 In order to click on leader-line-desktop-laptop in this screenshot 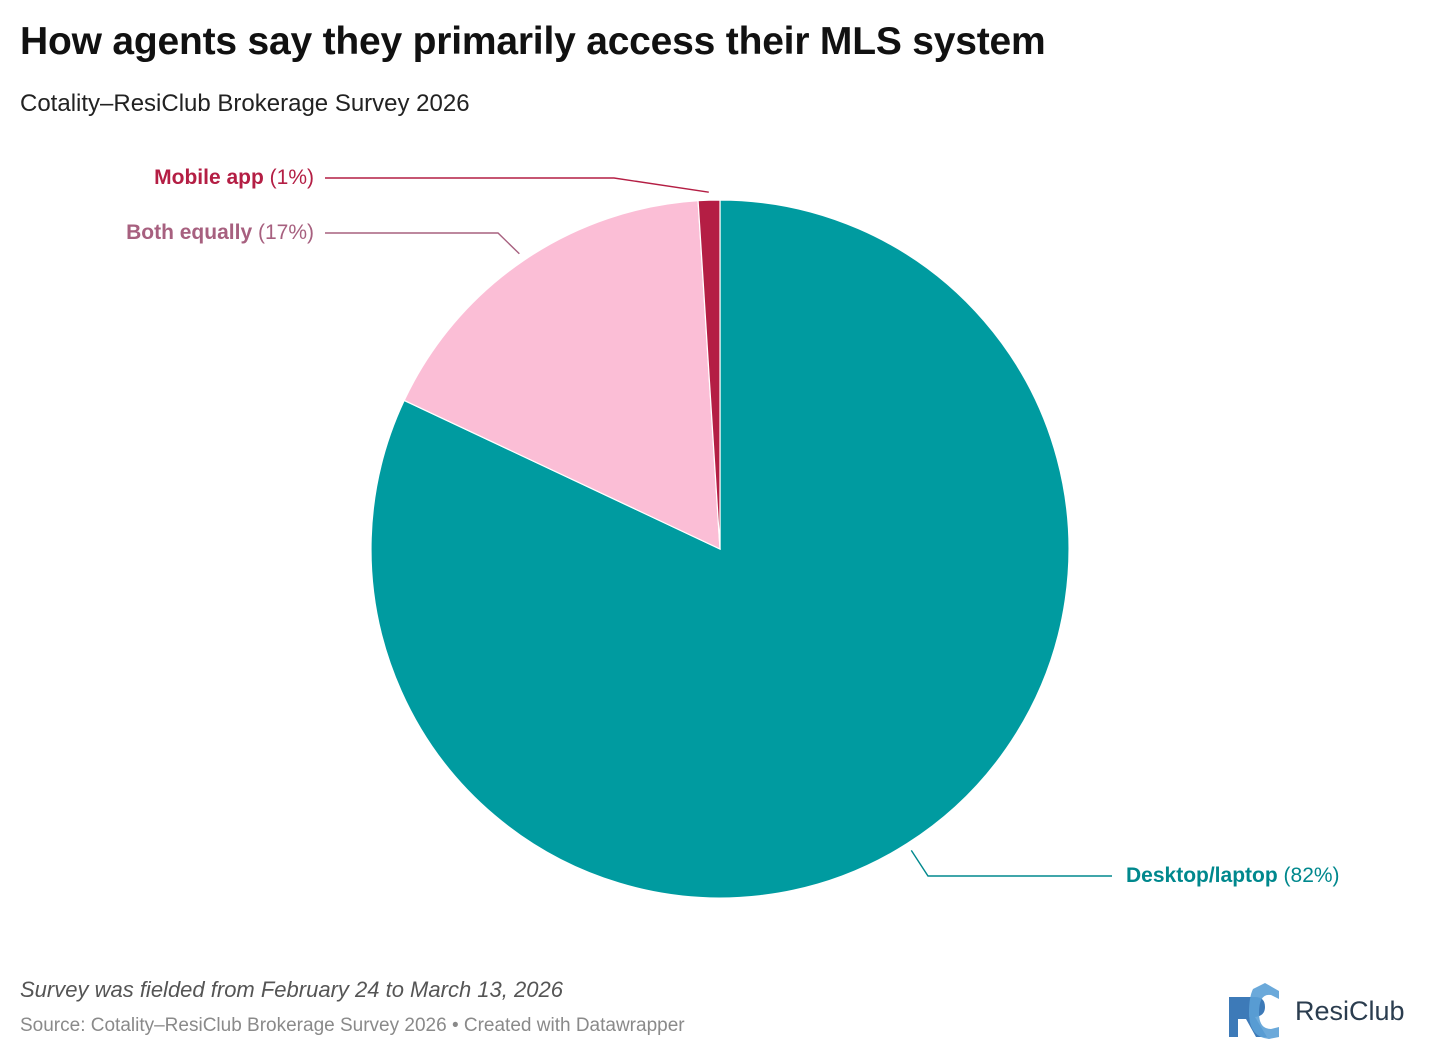, I will do `click(1011, 863)`.